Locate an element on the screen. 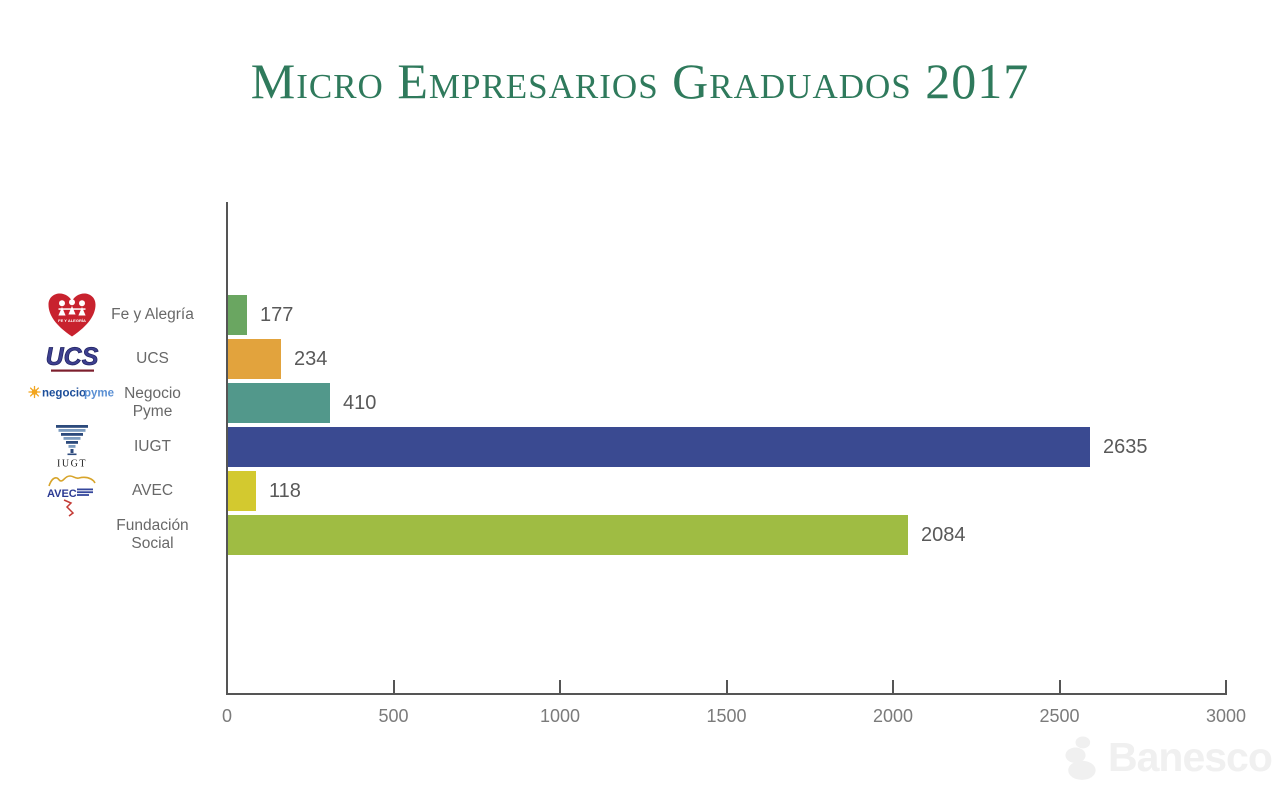  chart-row: FE Y ALEGRÍA Fe y Alegría 177 is located at coordinates (640, 315).